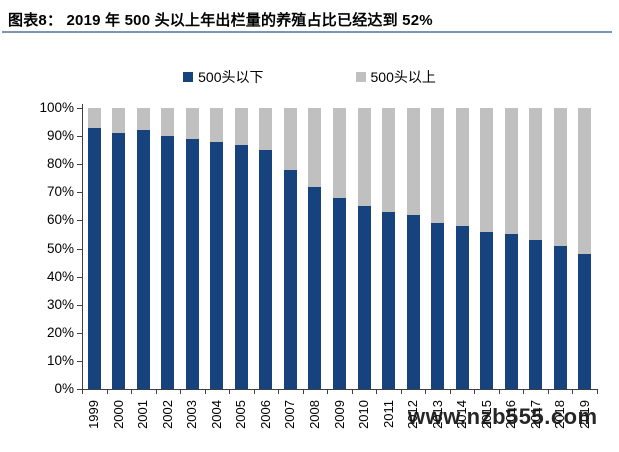 The height and width of the screenshot is (452, 619). What do you see at coordinates (220, 20) in the screenshot?
I see `chart-title: 图表8： 2019 年 500 头以上年出栏量的养殖占比已经达到 52%` at bounding box center [220, 20].